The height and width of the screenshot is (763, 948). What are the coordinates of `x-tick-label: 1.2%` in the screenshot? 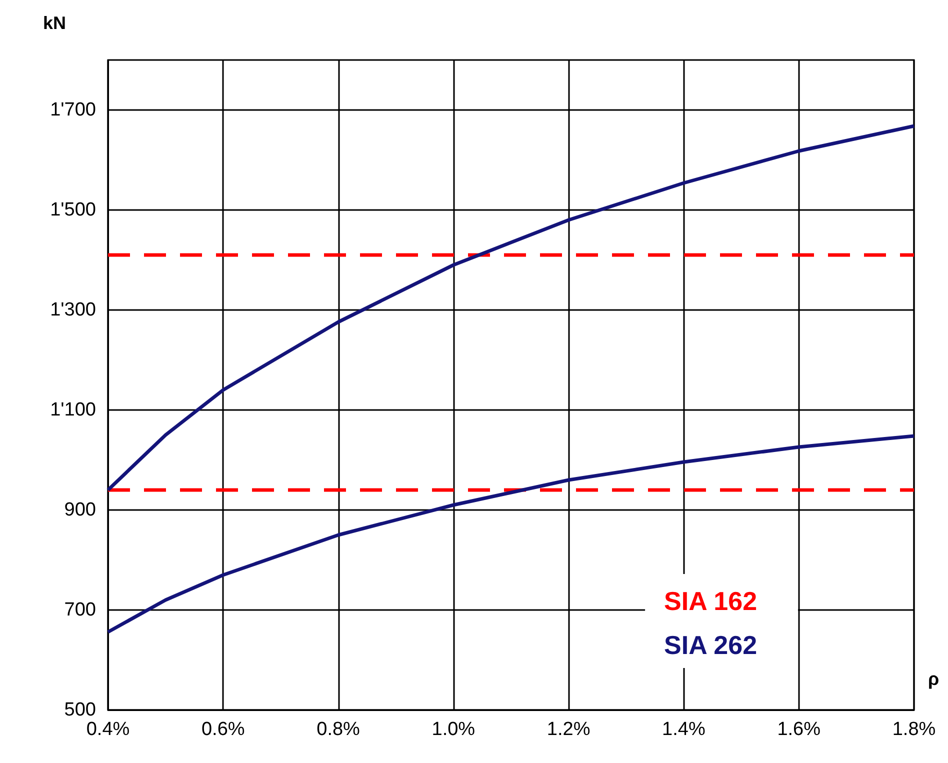 It's located at (568, 729).